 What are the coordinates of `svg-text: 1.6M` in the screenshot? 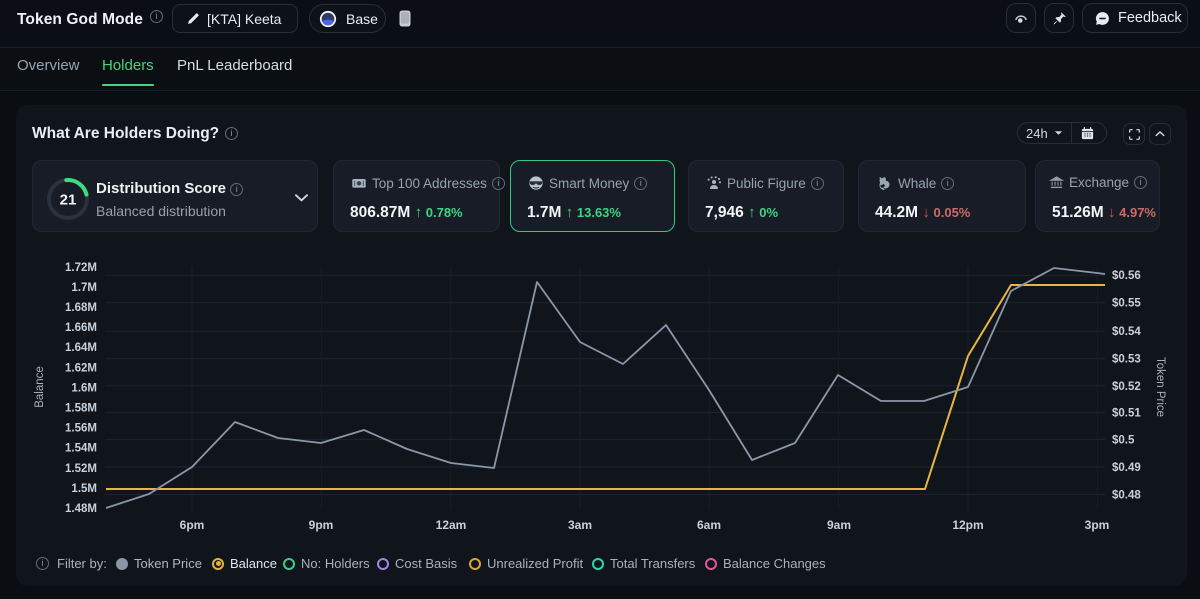 It's located at (84, 389).